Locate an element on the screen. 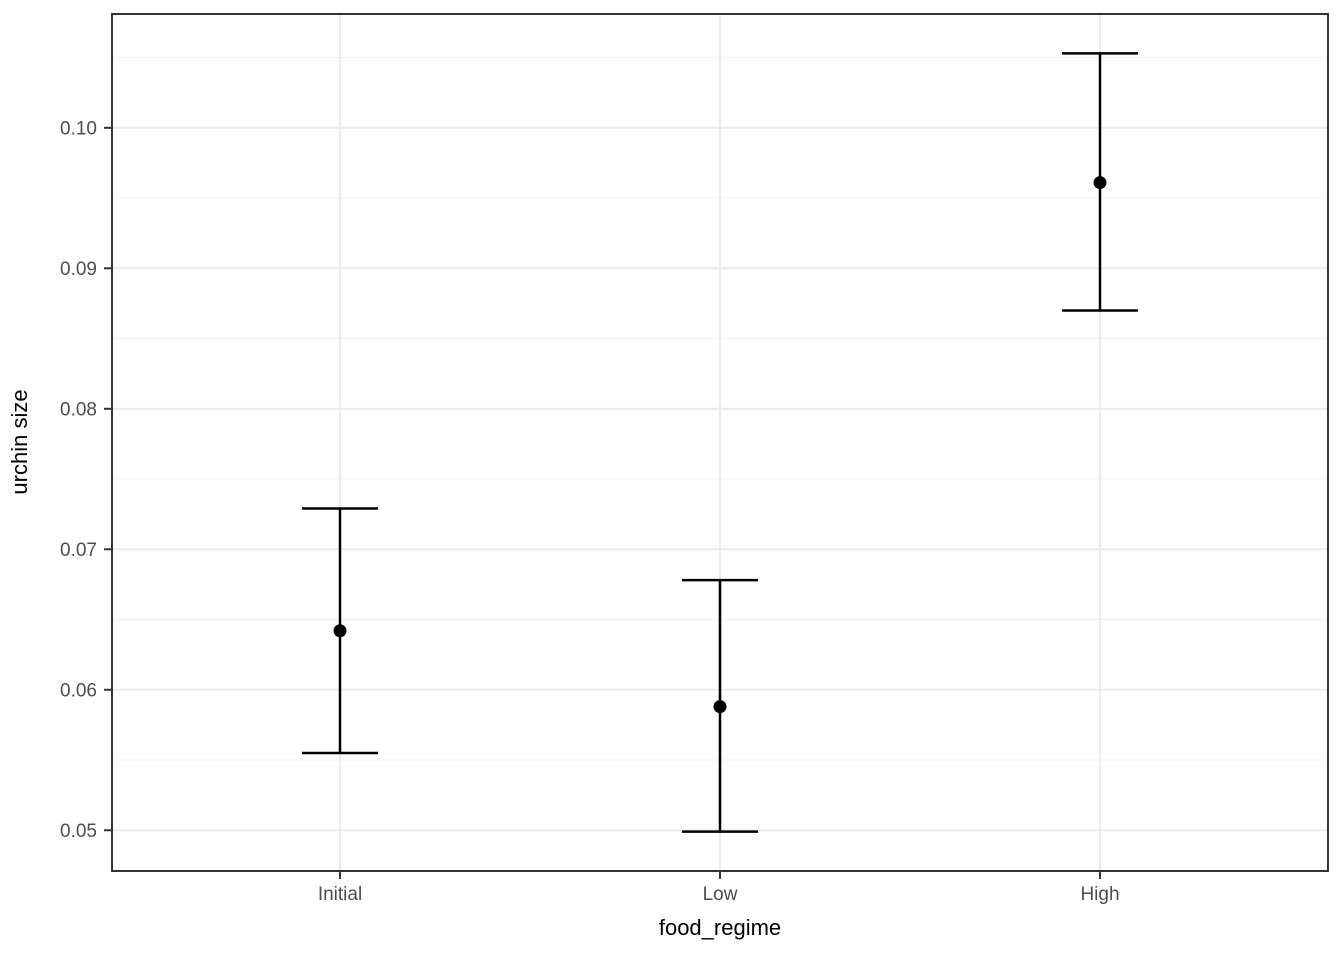 This screenshot has height=960, width=1344. x-axis-tick-labels: Initial Low High is located at coordinates (719, 894).